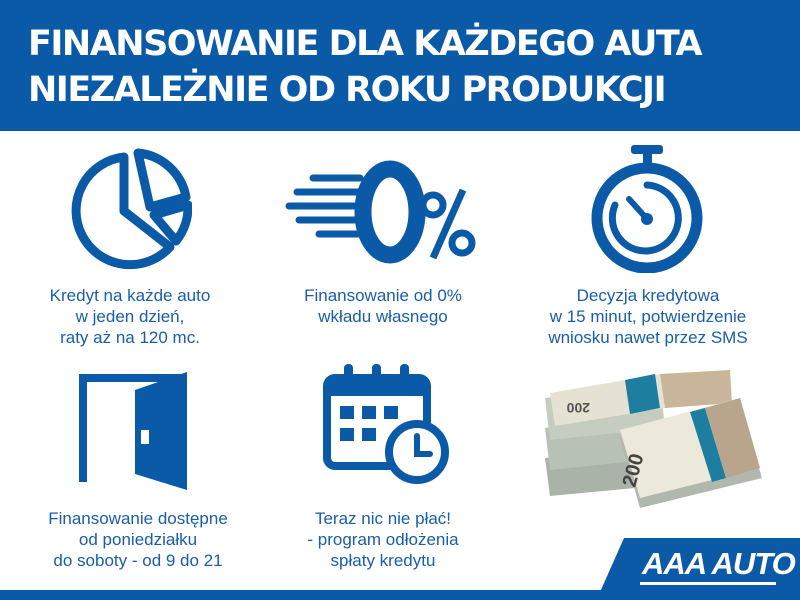  I want to click on open-door-icon, so click(133, 431).